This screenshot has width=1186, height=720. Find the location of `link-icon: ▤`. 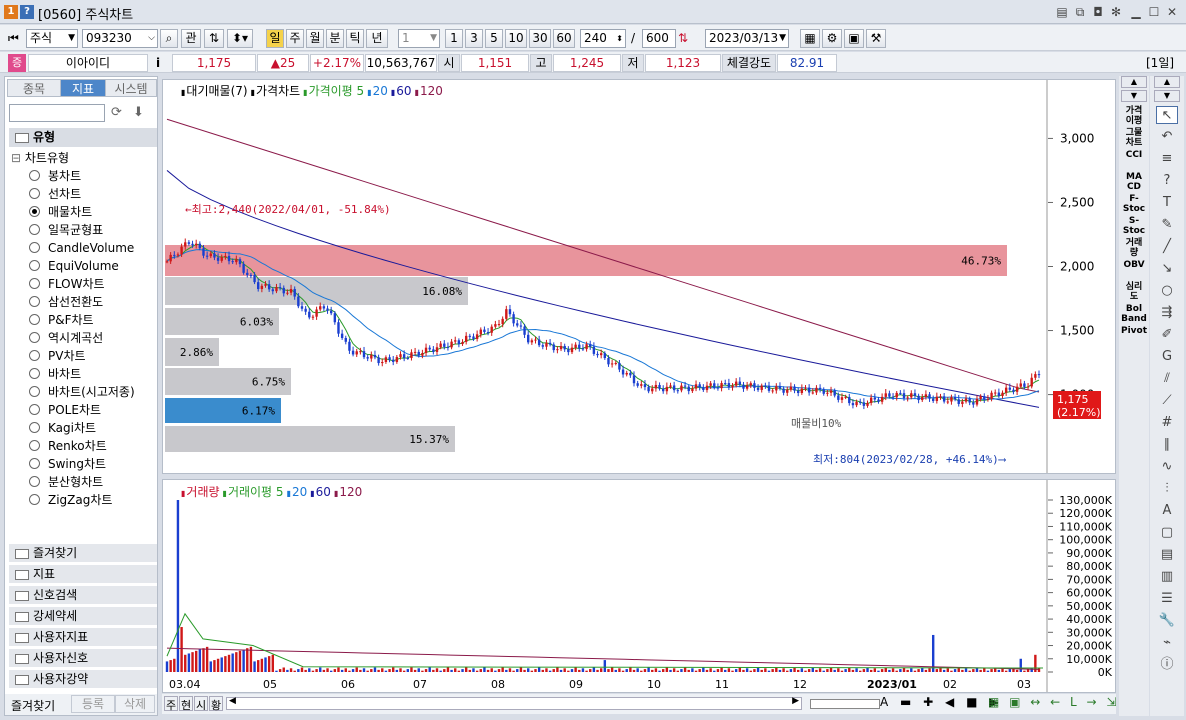

link-icon: ▤ is located at coordinates (1062, 12).